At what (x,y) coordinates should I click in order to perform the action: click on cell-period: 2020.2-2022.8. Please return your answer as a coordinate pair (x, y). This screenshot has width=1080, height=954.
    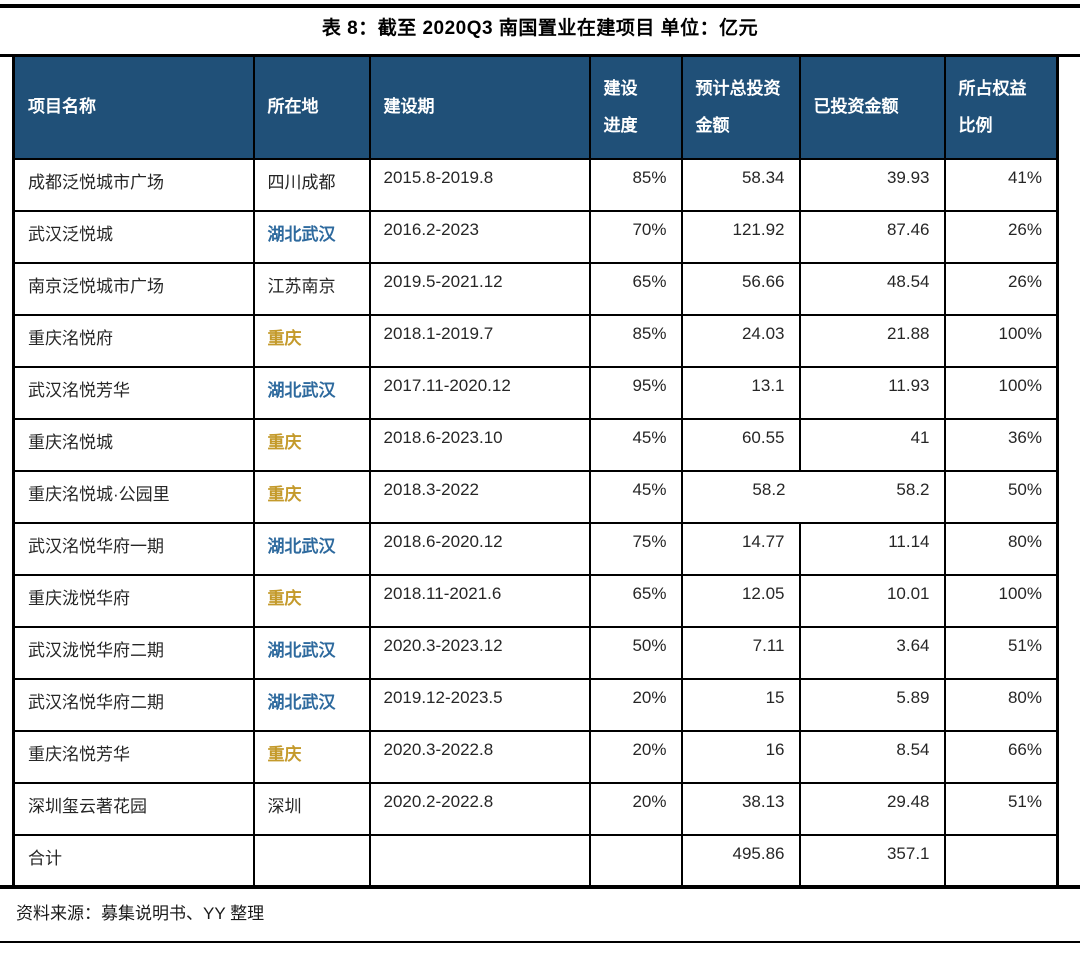
    Looking at the image, I should click on (479, 809).